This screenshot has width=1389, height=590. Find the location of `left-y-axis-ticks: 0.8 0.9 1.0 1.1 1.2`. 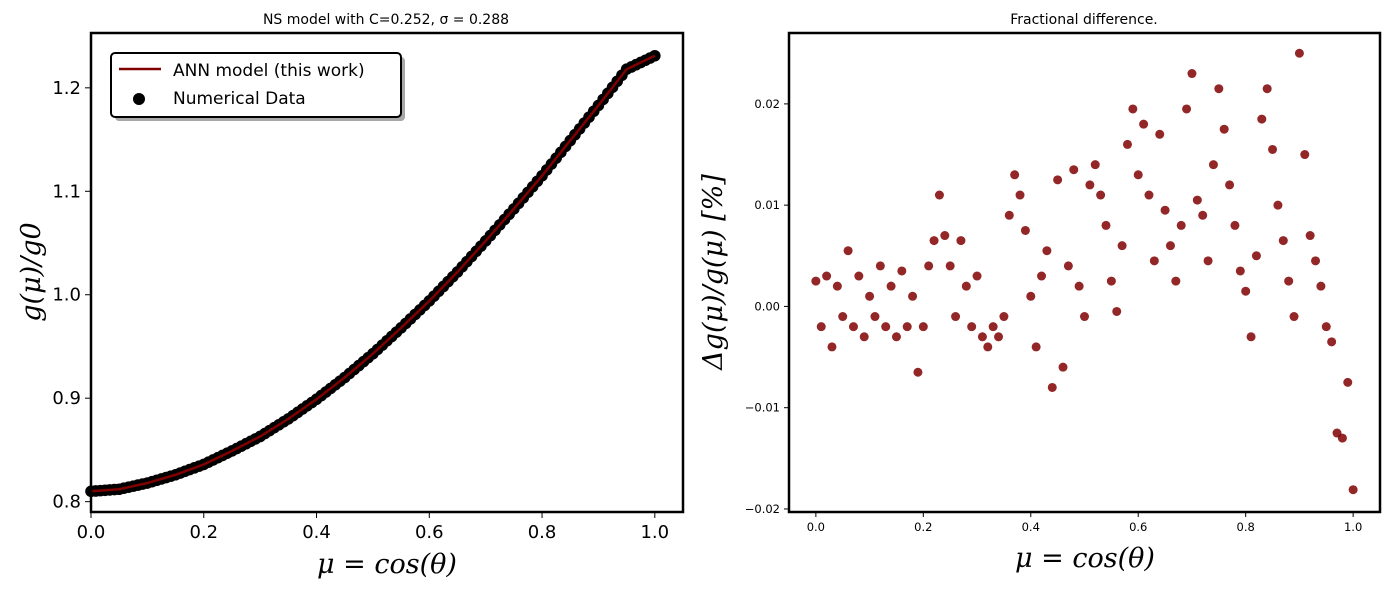

left-y-axis-ticks: 0.8 0.9 1.0 1.1 1.2 is located at coordinates (71, 295).